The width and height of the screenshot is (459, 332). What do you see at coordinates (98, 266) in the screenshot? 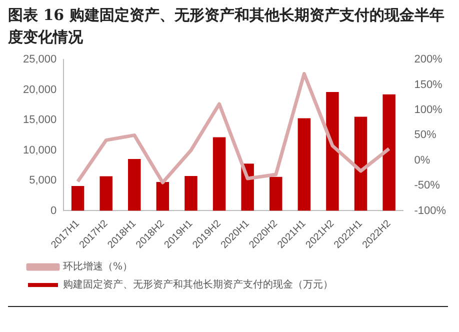
I see `legend-label: 环比增速（%）` at bounding box center [98, 266].